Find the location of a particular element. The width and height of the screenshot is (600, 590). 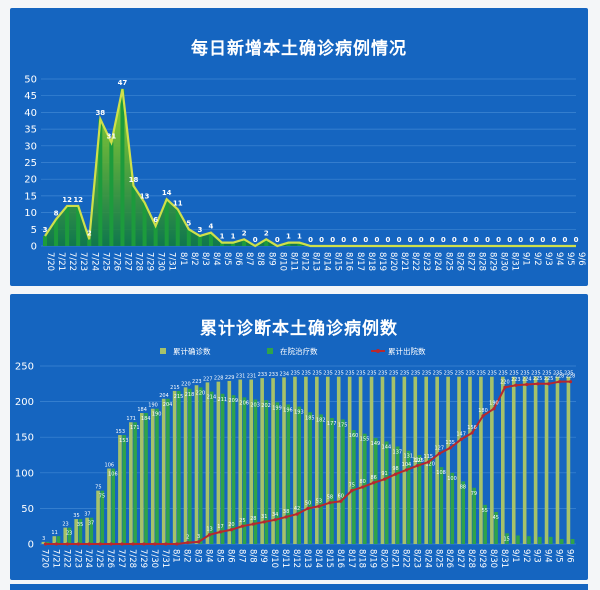

hospital-label: 184 is located at coordinates (146, 419).